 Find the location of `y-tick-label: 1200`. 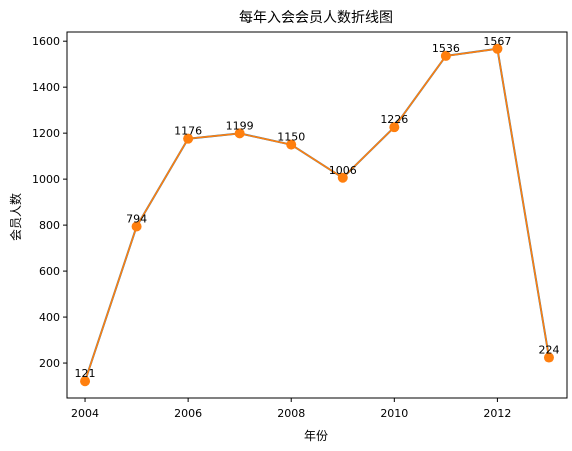

y-tick-label: 1200 is located at coordinates (46, 133).